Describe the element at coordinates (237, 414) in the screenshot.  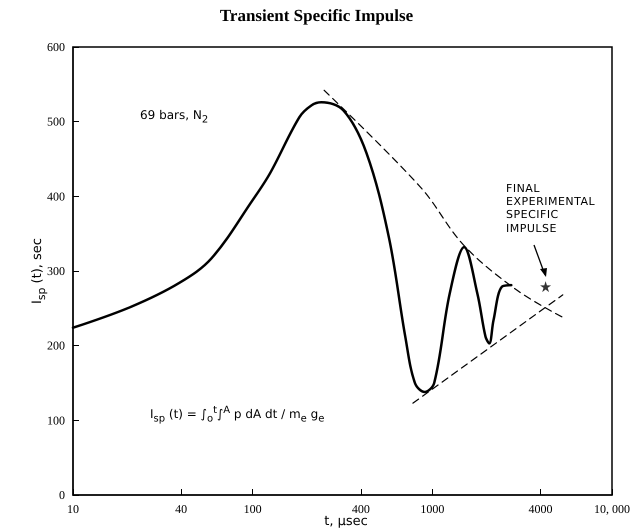
I see `text: I$_{sp}$ (t) = ∫$_{o}$$^{t}$∫$^{A}$ p dA dt / m$_{e}$ g$_{e}$` at that location.